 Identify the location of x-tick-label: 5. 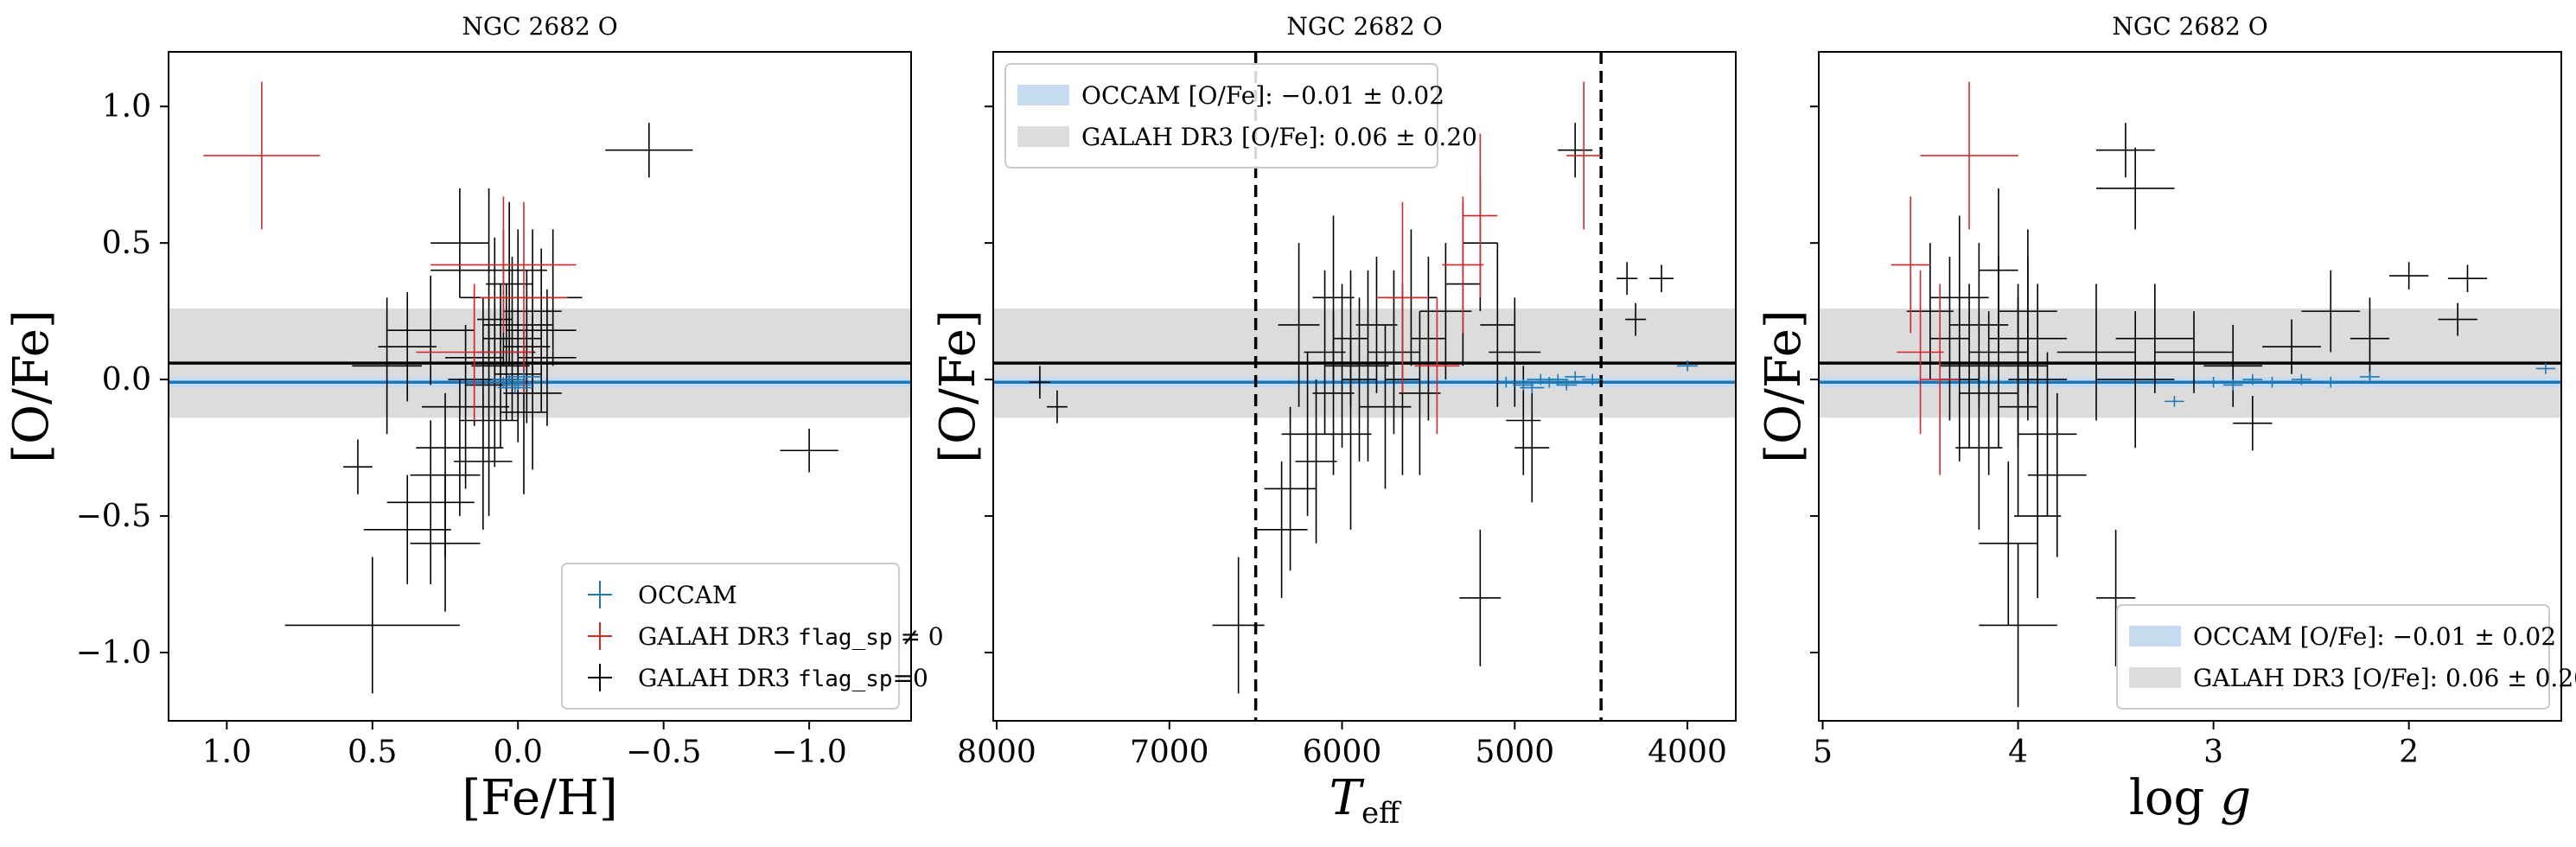
(1823, 752).